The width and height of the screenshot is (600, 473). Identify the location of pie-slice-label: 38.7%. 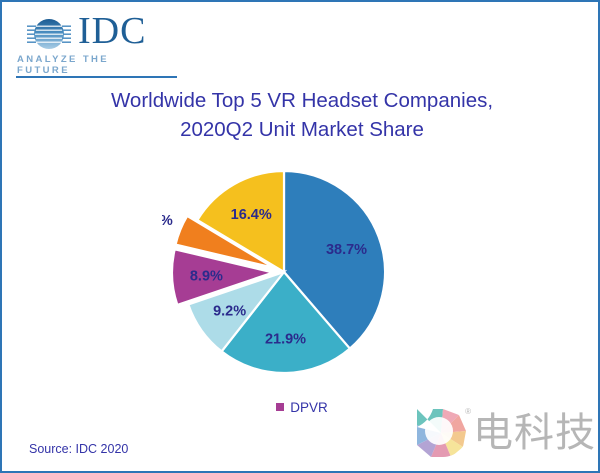
(346, 250).